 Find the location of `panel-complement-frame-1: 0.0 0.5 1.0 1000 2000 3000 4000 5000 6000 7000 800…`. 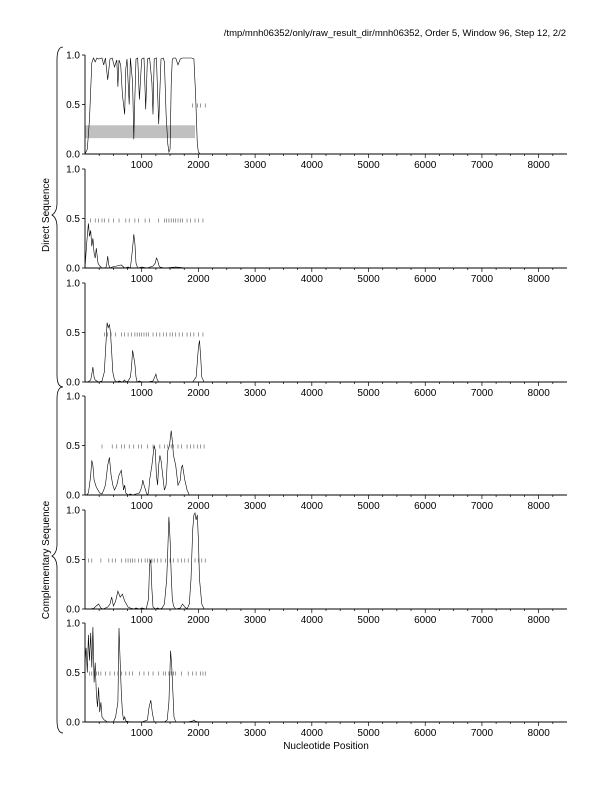

panel-complement-frame-1: 0.0 0.5 1.0 1000 2000 3000 4000 5000 6000 7000 800… is located at coordinates (316, 452).